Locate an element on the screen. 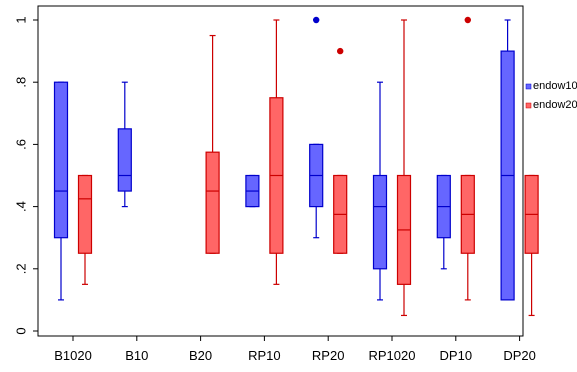  x-tick-label: B20 is located at coordinates (200, 355).